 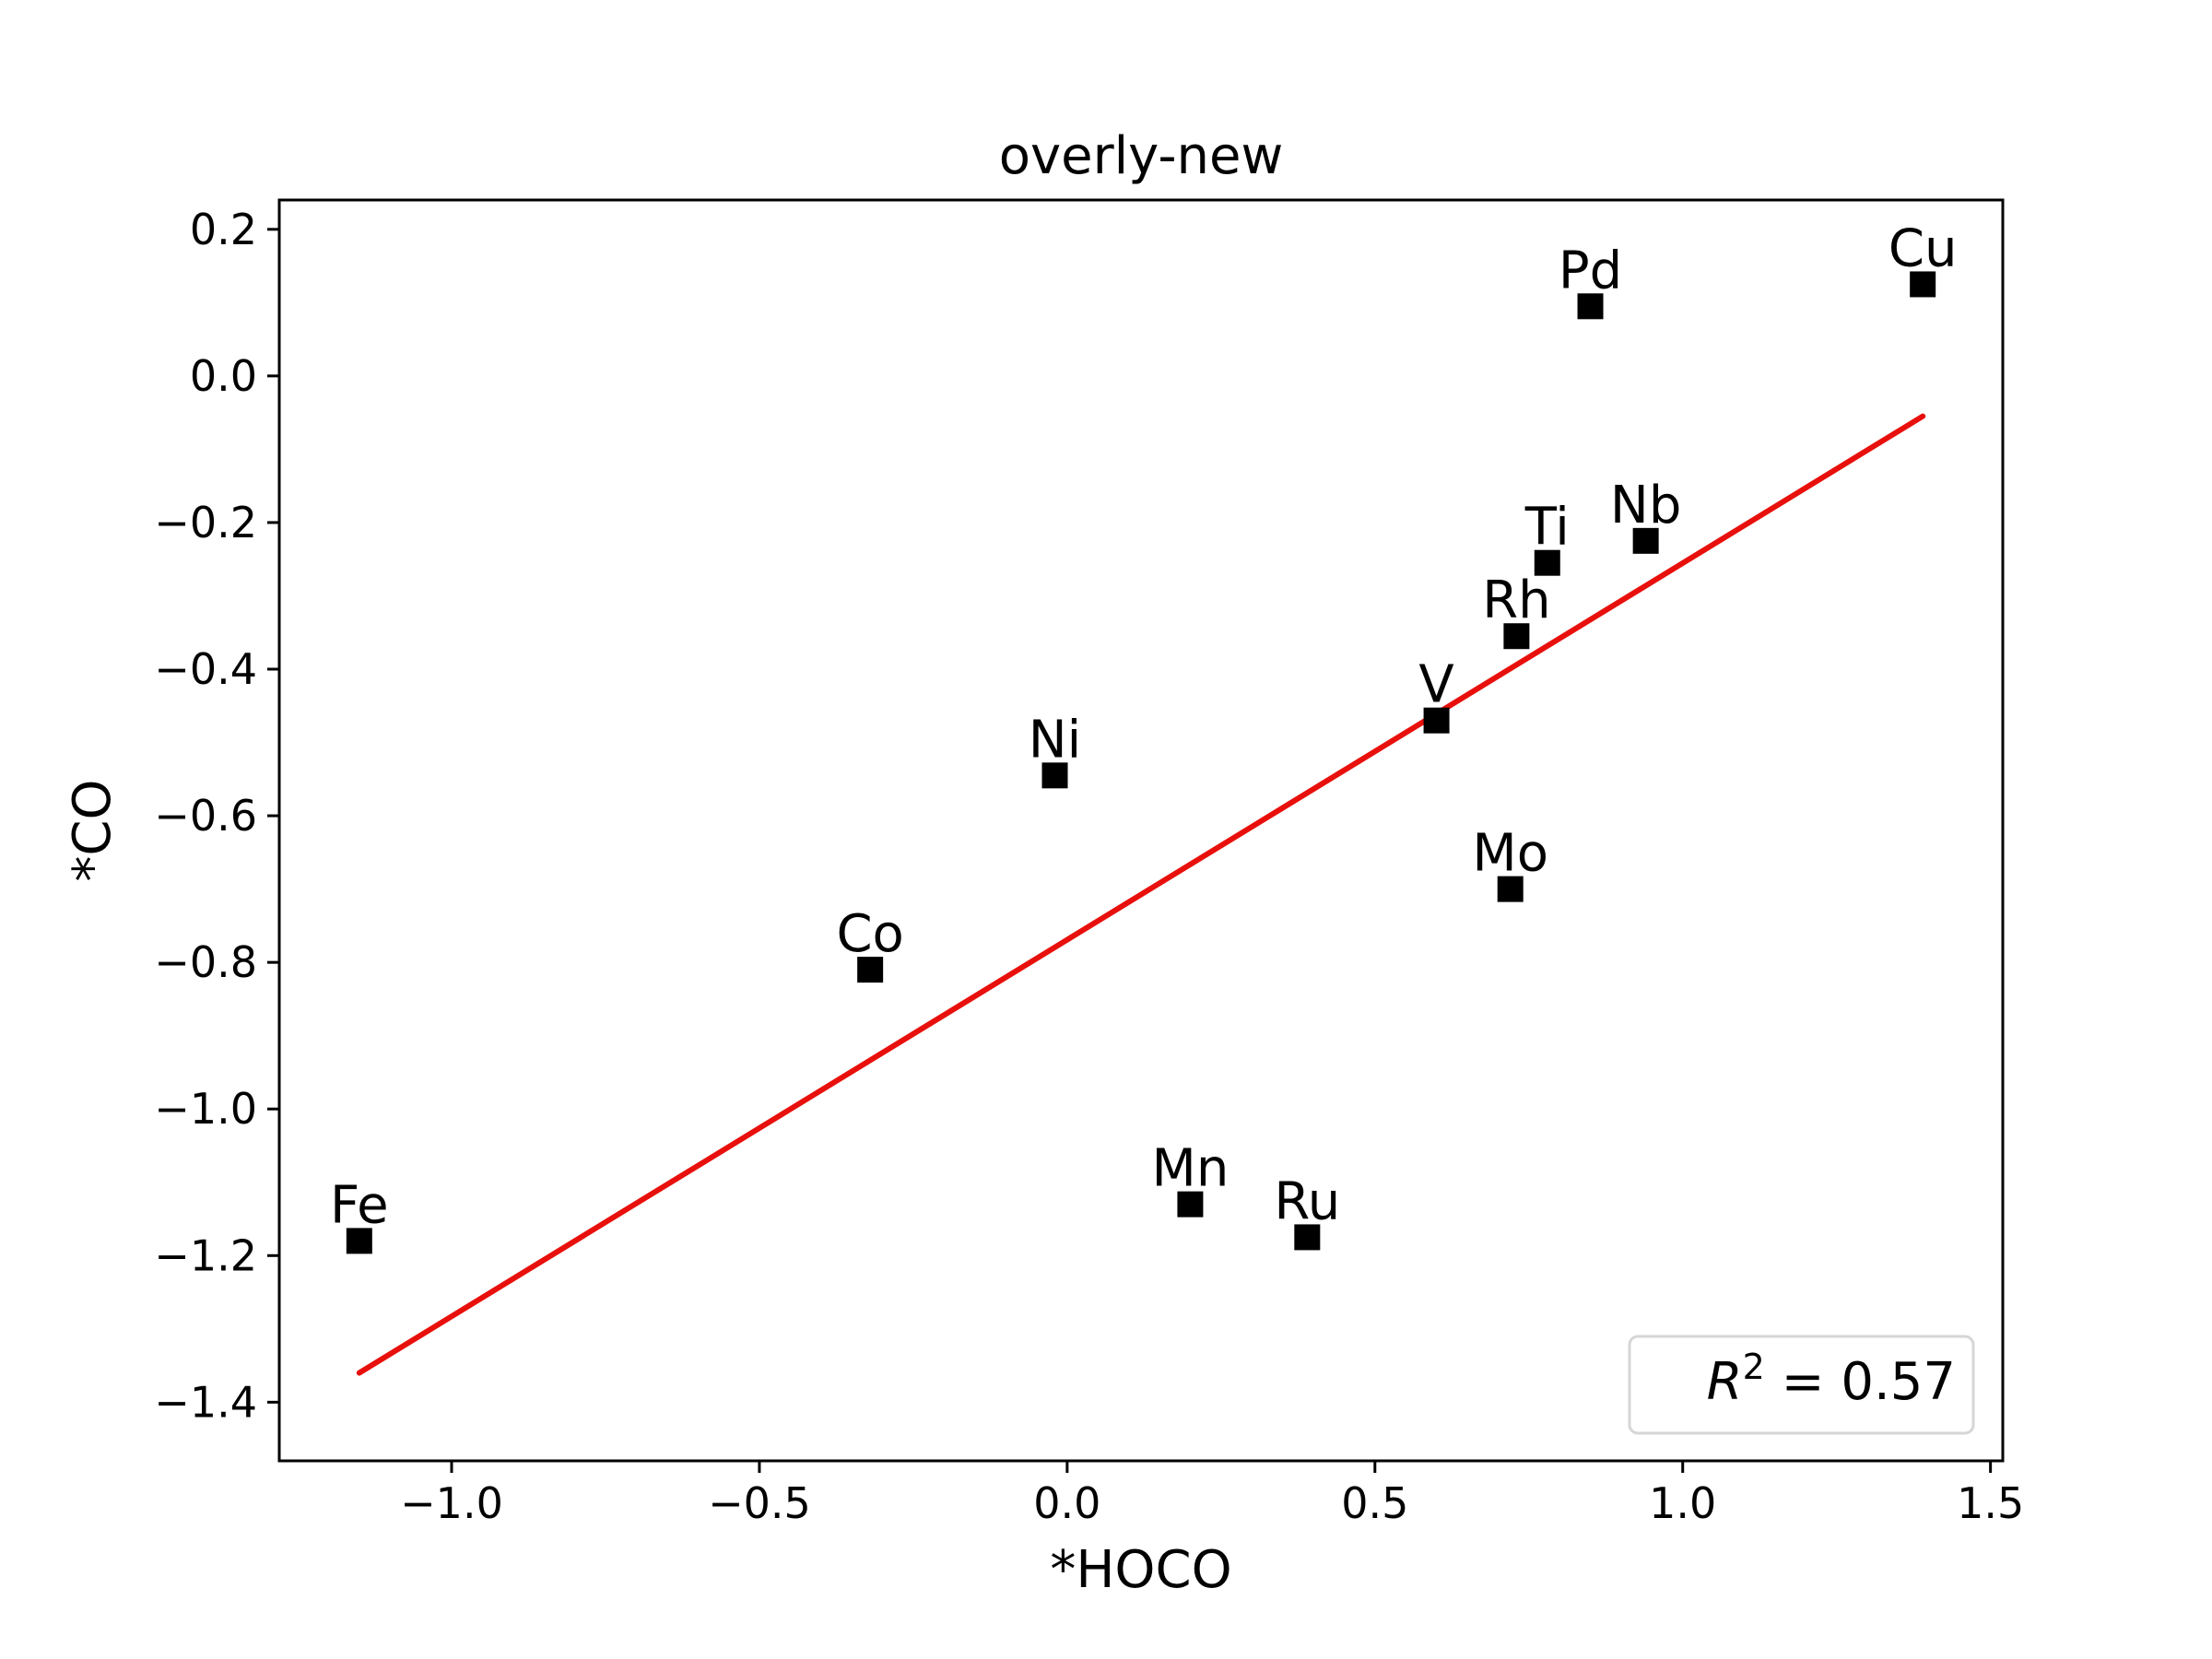 I want to click on y-tick-label: −0.2, so click(x=205, y=522).